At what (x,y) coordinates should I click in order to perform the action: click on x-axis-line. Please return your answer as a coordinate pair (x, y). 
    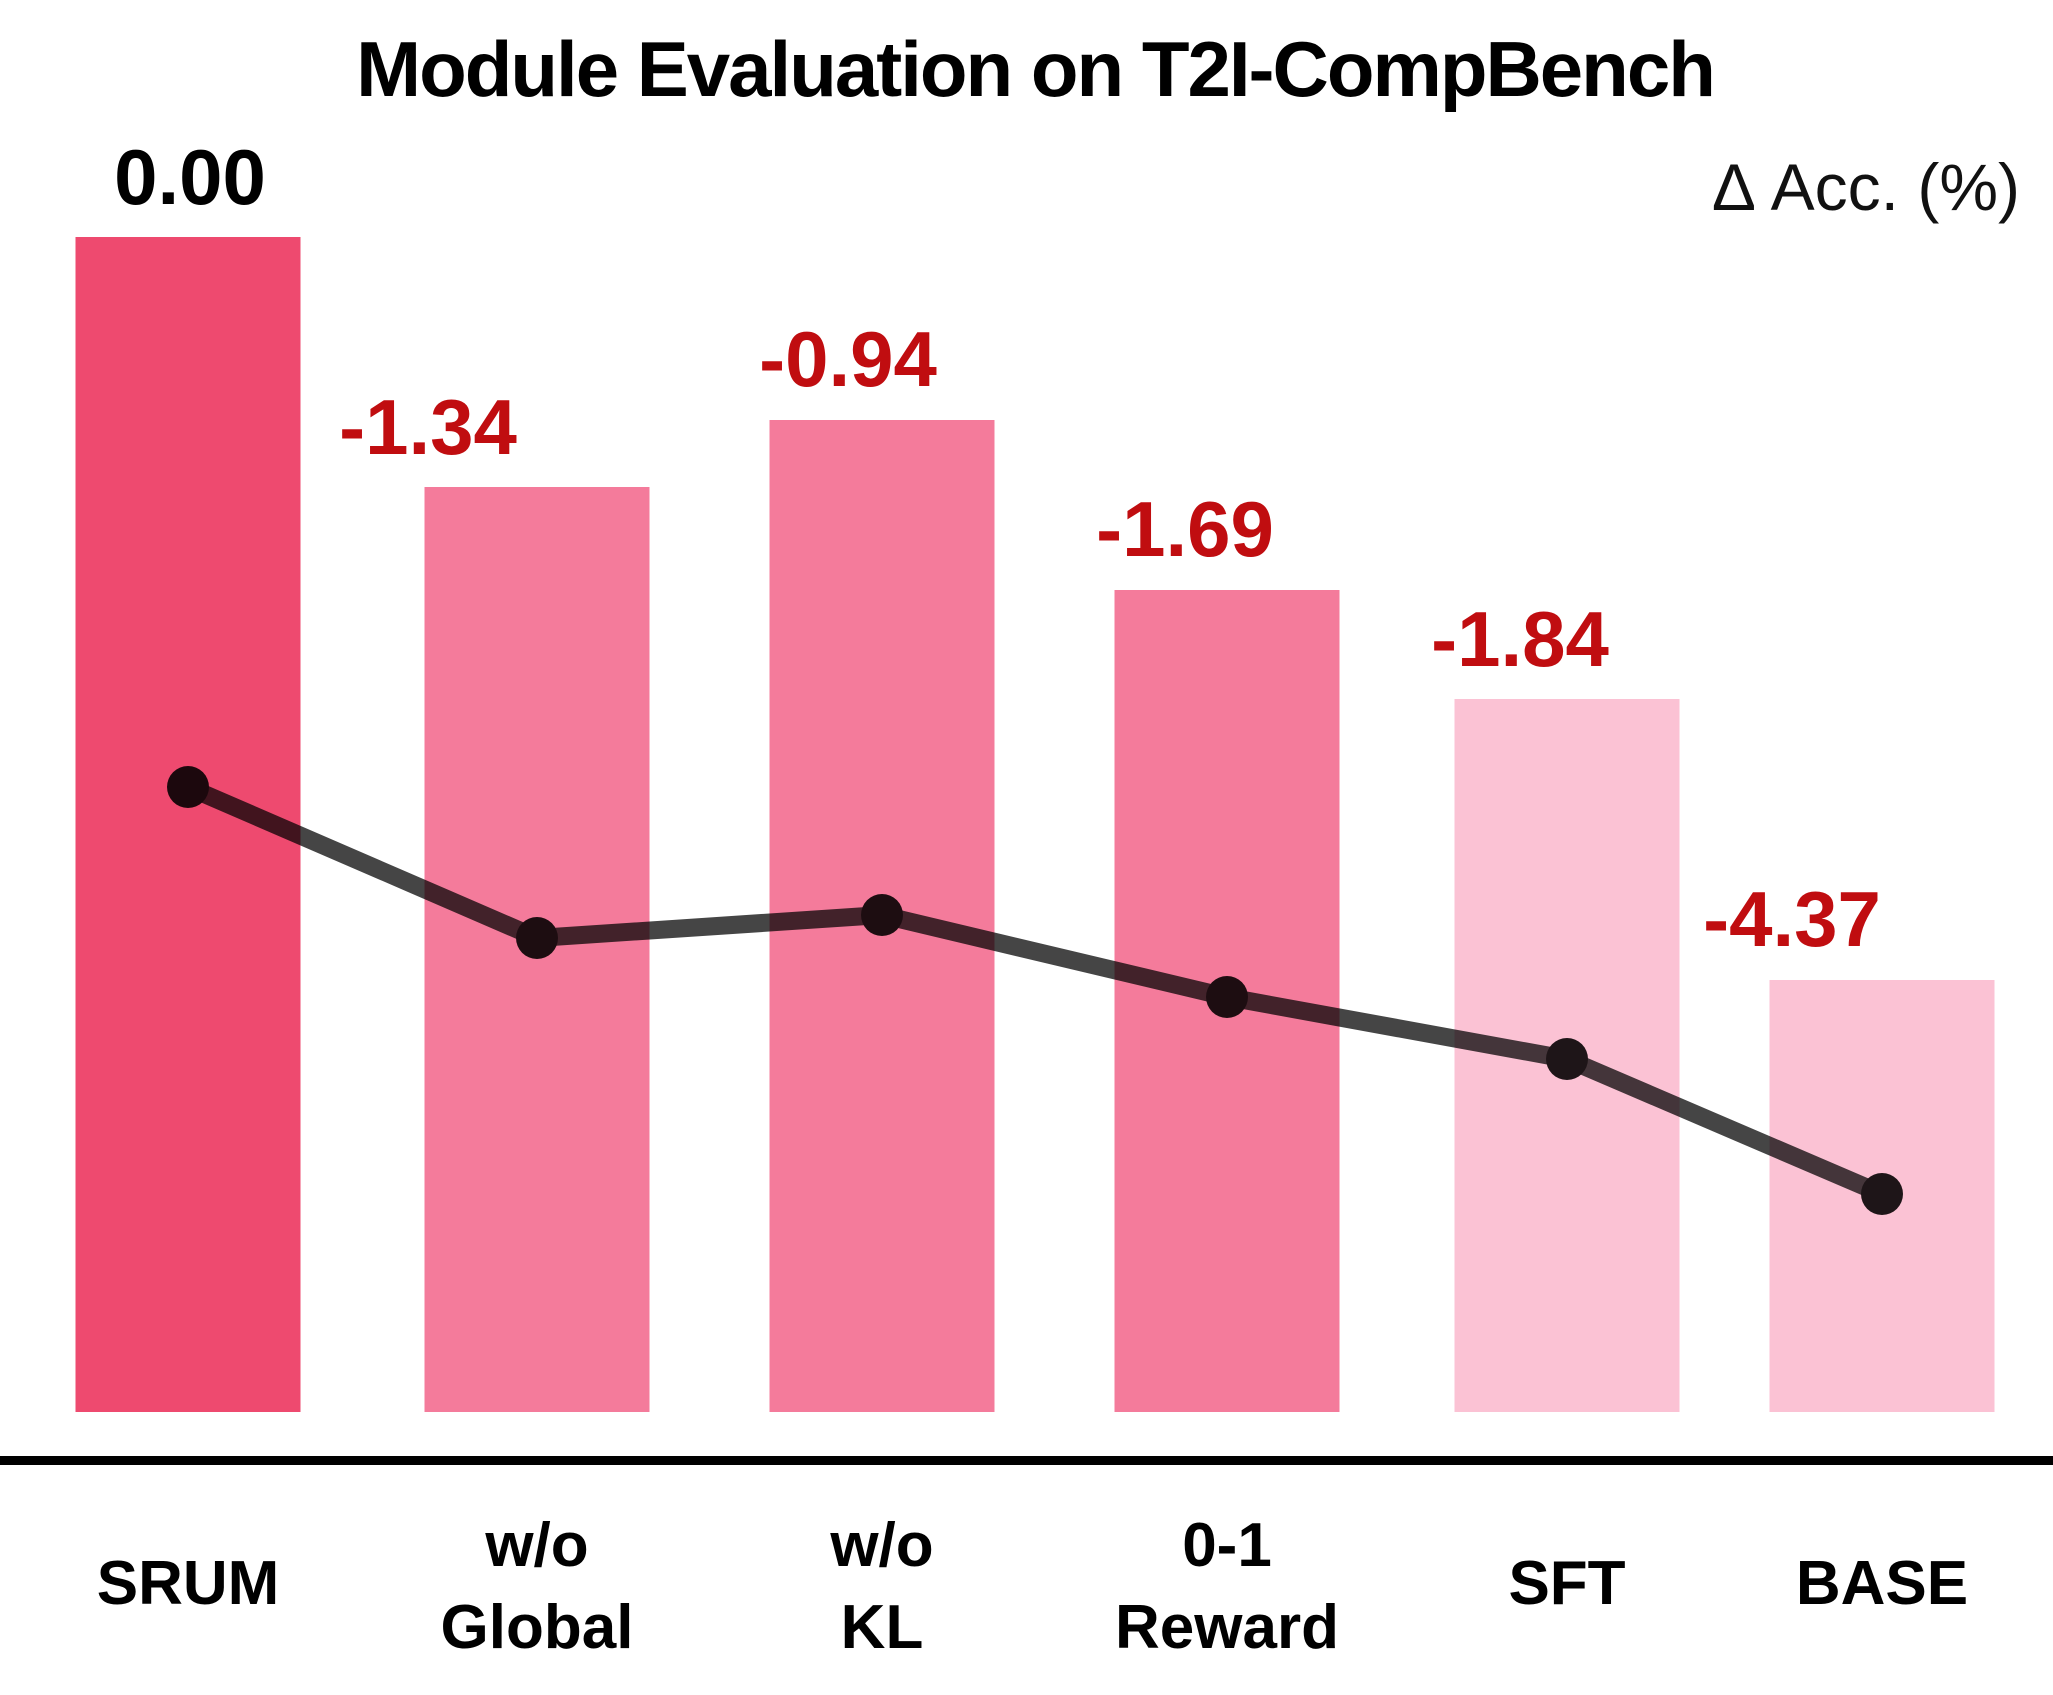
    Looking at the image, I should click on (1026, 1460).